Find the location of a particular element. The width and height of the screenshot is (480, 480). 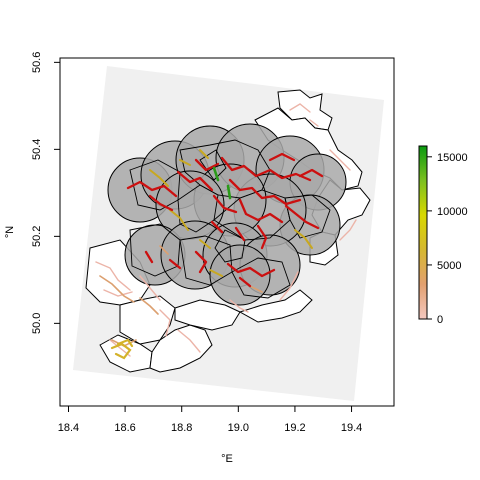

x-tick-label: 19.0 is located at coordinates (238, 428).